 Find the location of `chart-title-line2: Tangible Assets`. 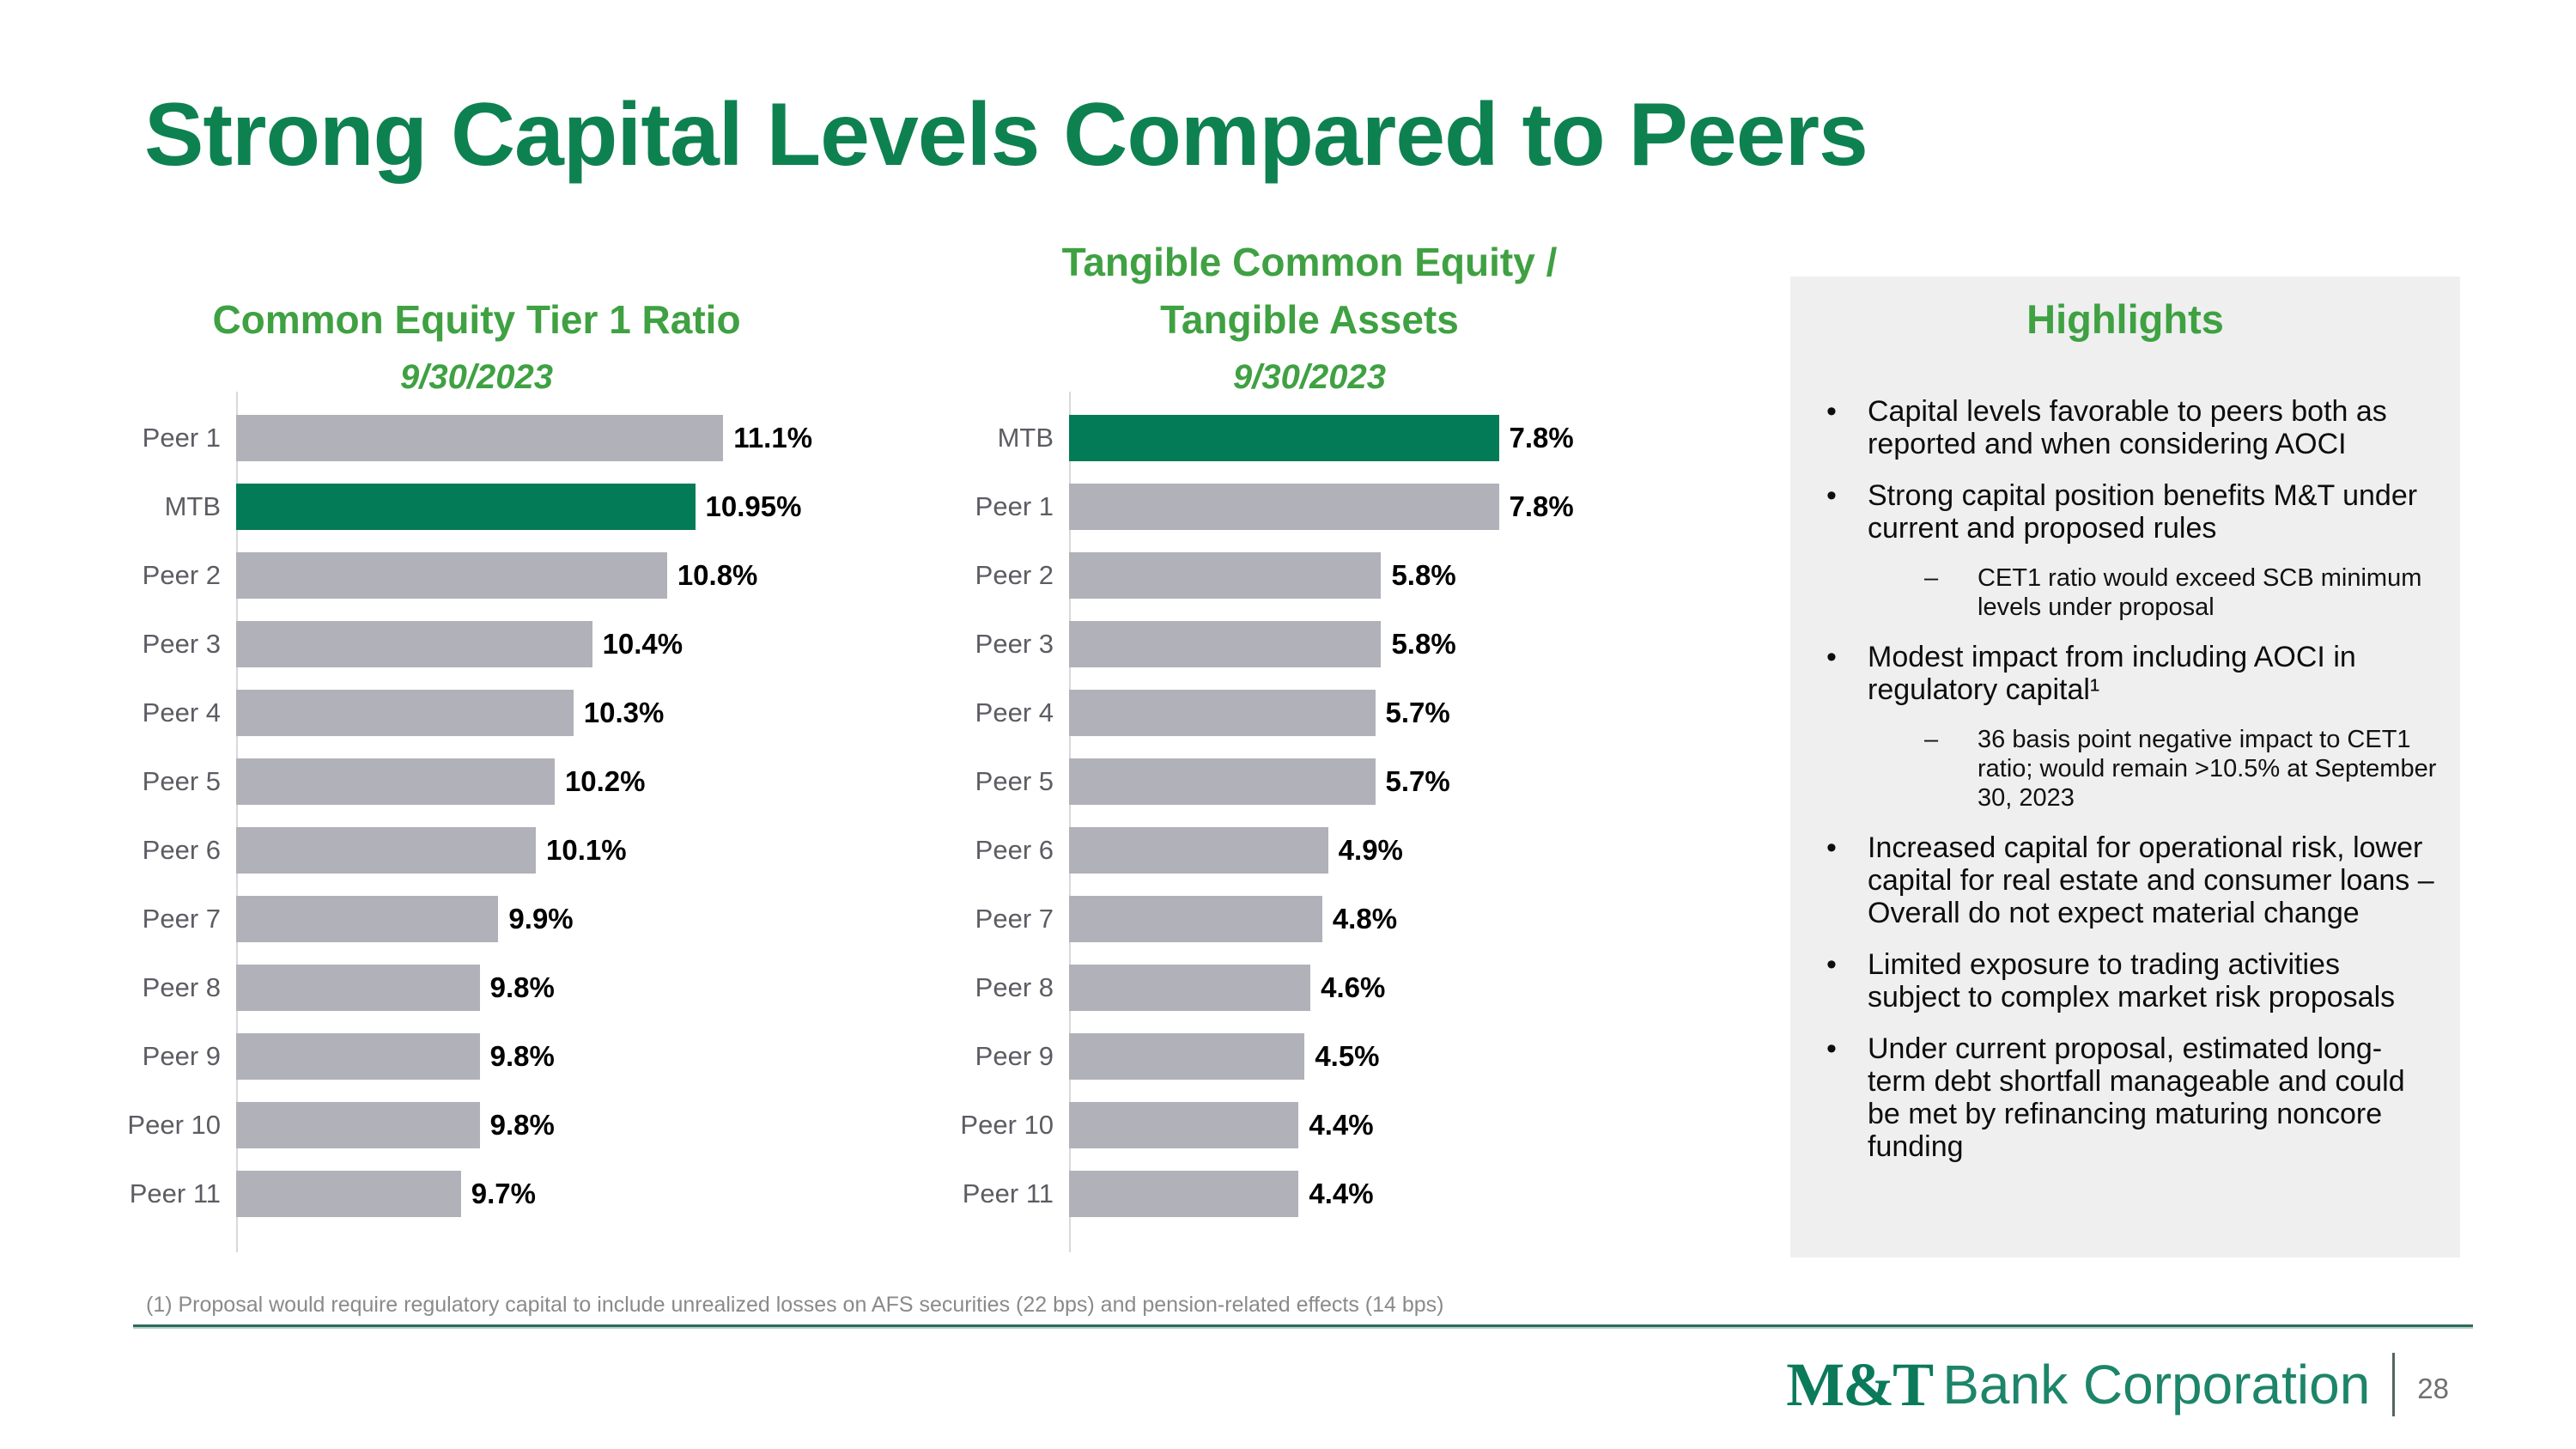

chart-title-line2: Tangible Assets is located at coordinates (1309, 319).